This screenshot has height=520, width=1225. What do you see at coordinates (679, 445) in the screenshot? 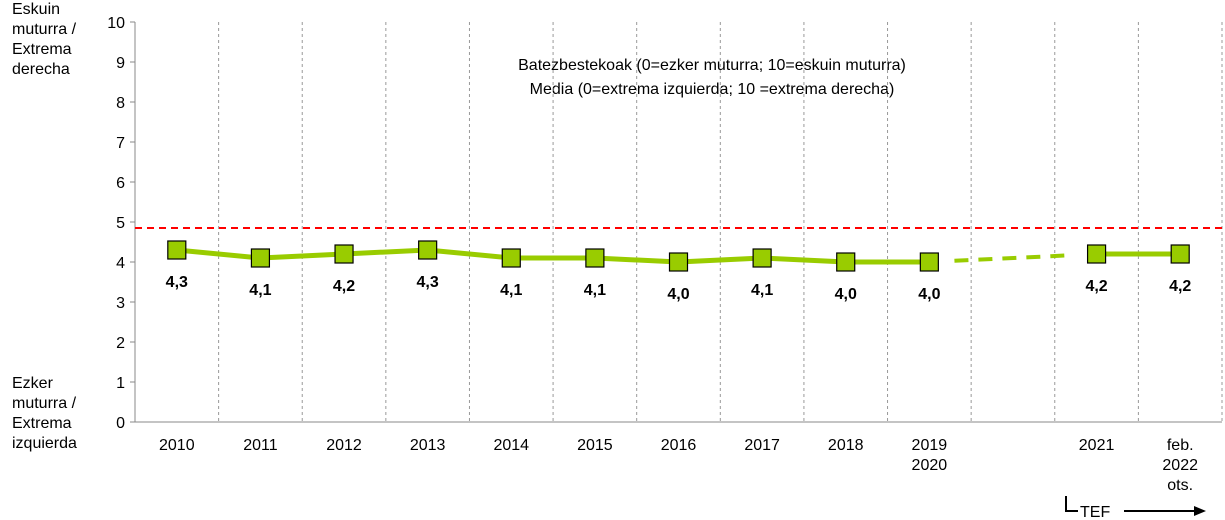
I see `x-tick-label: 2016` at bounding box center [679, 445].